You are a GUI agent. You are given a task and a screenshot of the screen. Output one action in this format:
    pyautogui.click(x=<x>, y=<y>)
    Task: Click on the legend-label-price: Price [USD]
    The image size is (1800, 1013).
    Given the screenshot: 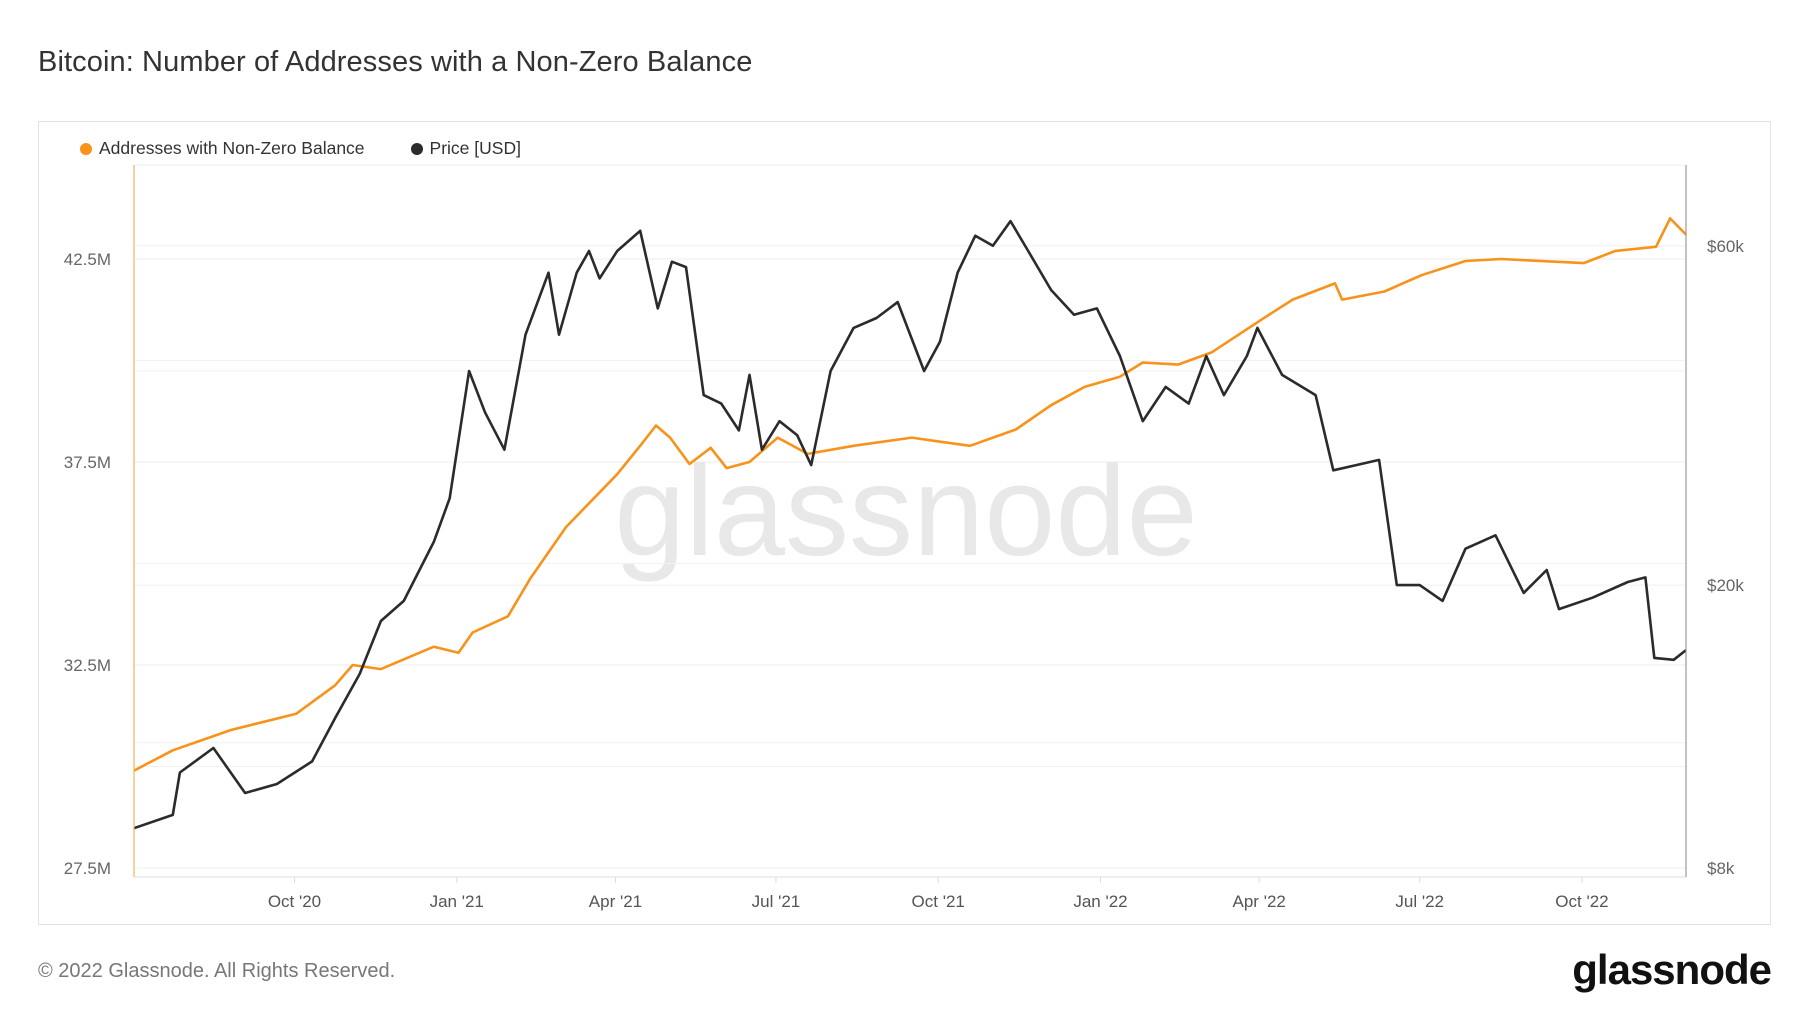 What is the action you would take?
    pyautogui.click(x=475, y=148)
    